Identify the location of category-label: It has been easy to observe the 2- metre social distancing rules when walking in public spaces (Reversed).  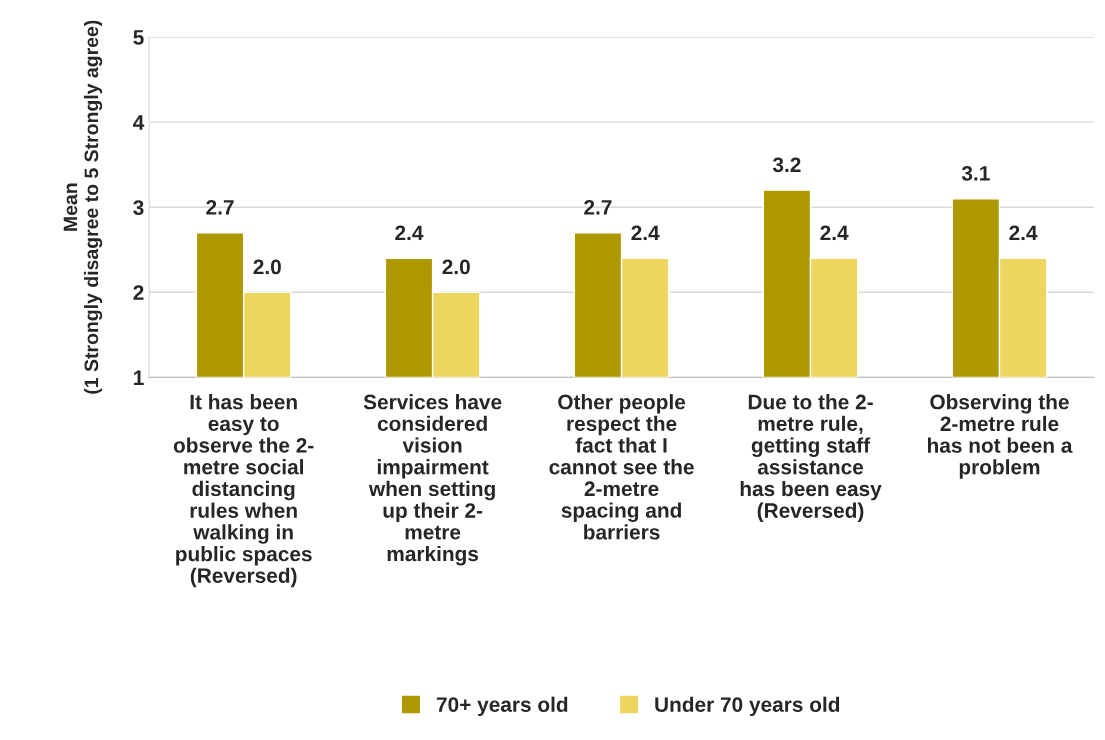
(243, 491).